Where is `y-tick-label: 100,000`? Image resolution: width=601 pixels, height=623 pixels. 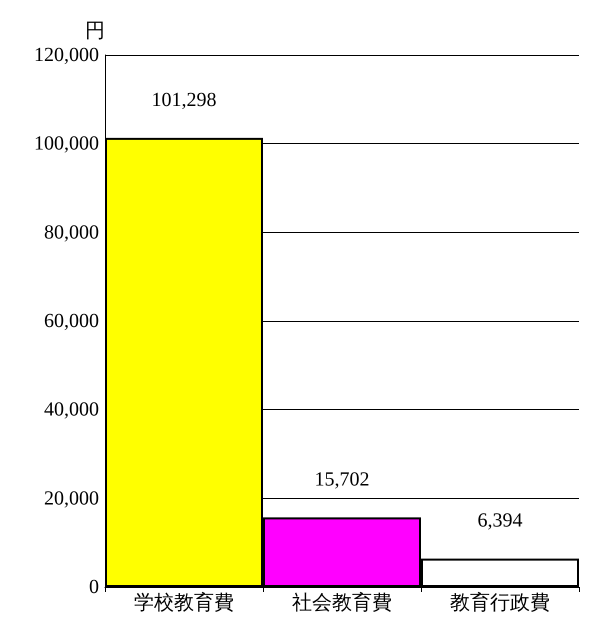 y-tick-label: 100,000 is located at coordinates (66, 143).